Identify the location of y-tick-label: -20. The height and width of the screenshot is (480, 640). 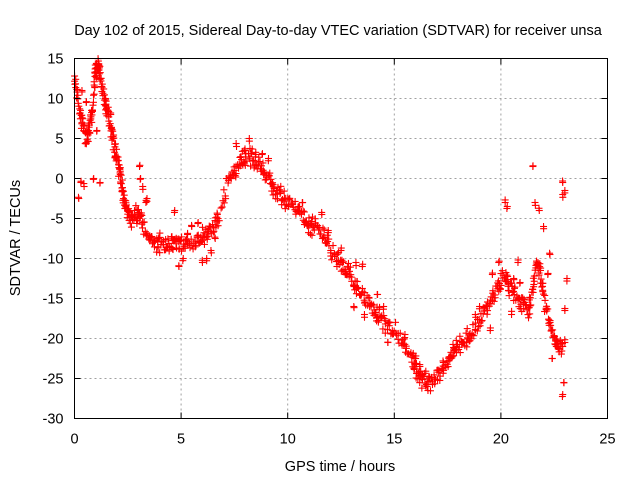
(53, 340).